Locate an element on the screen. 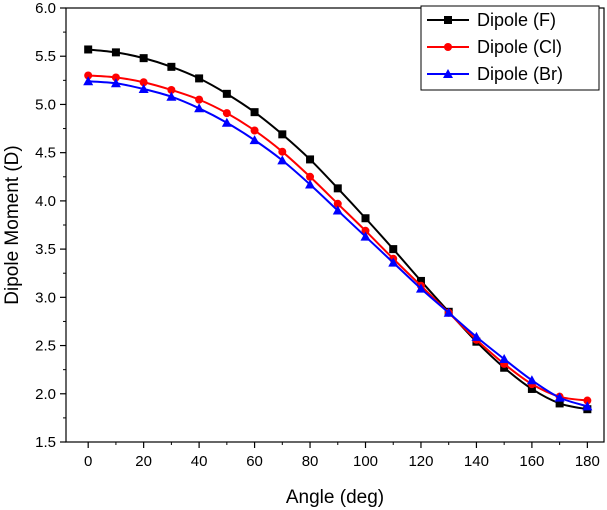  x-tick-label: 120 is located at coordinates (420, 461).